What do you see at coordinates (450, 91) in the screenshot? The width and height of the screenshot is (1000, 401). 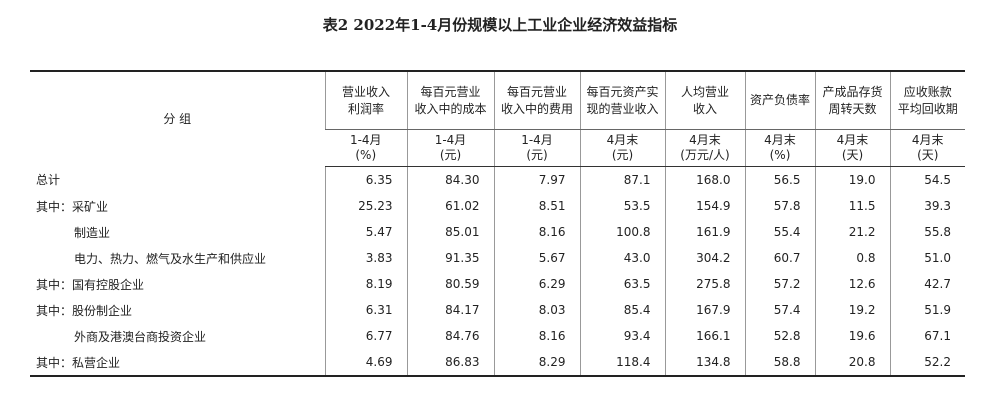 I see `header-line: 每百元营业` at bounding box center [450, 91].